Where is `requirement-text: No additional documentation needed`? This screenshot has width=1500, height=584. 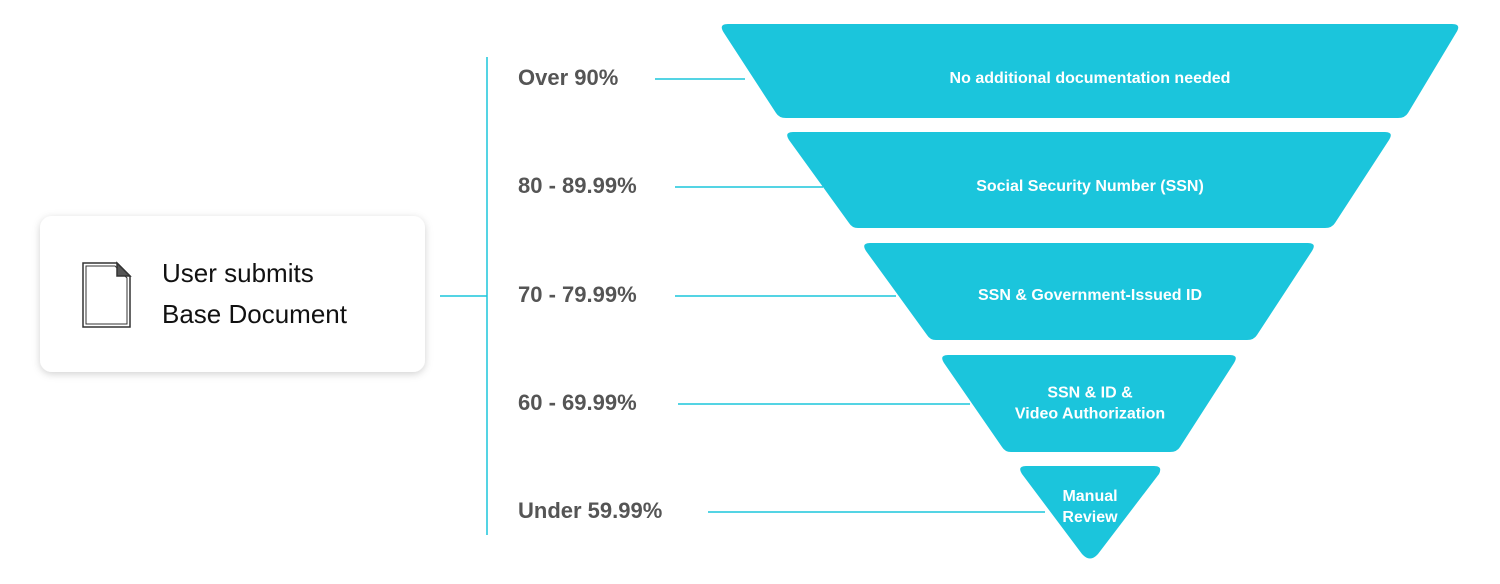 requirement-text: No additional documentation needed is located at coordinates (1090, 78).